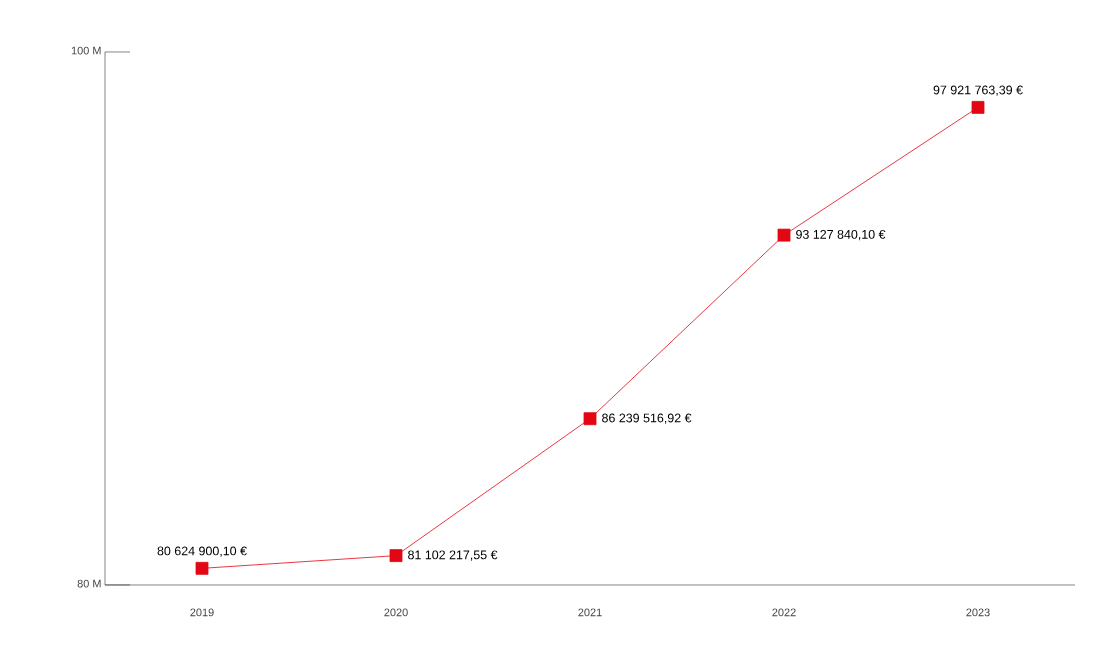  What do you see at coordinates (396, 612) in the screenshot?
I see `x-tick-label: 2020` at bounding box center [396, 612].